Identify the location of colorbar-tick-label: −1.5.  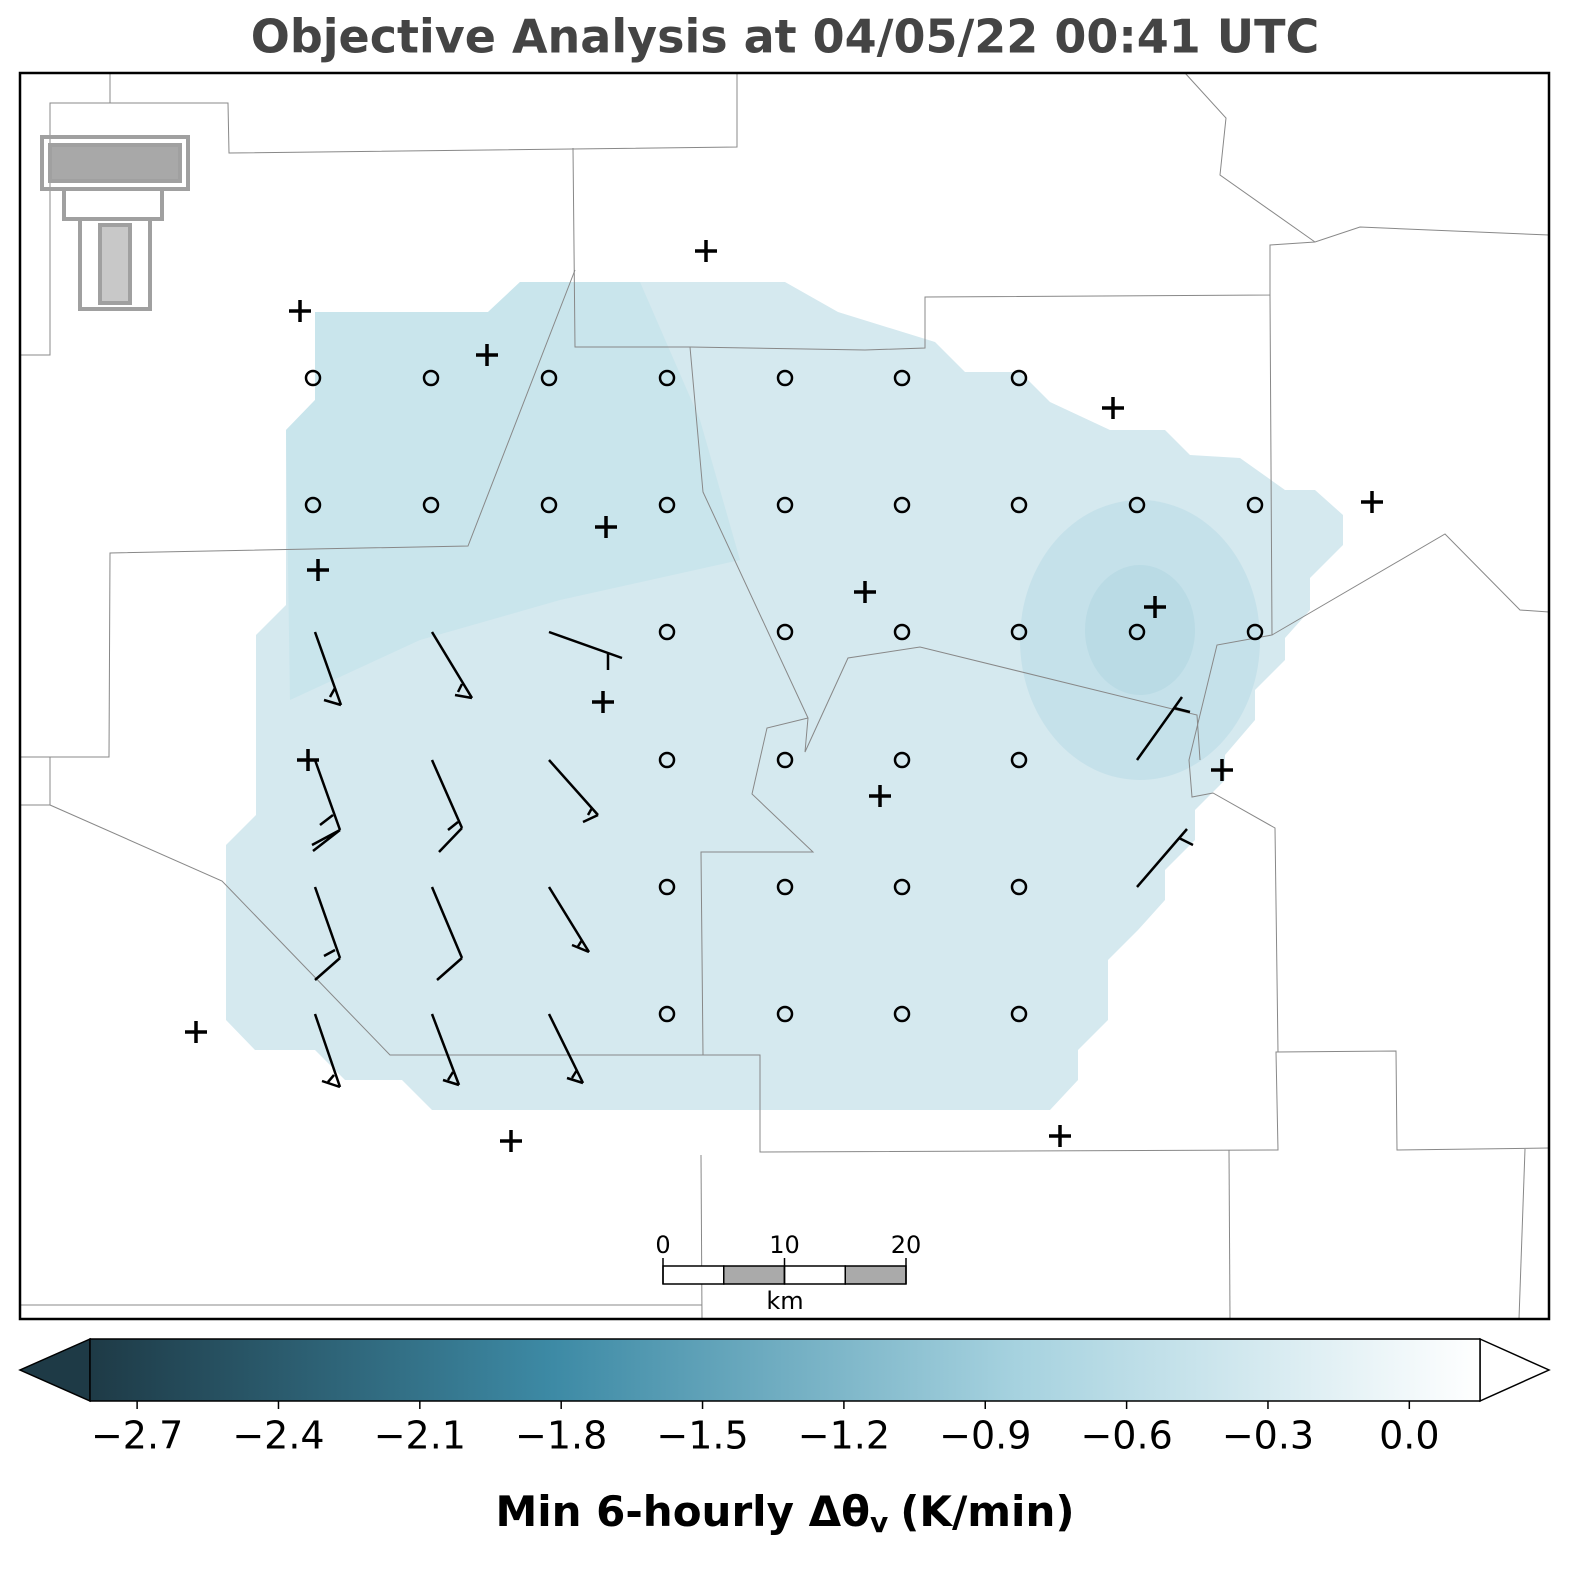
(702, 1436).